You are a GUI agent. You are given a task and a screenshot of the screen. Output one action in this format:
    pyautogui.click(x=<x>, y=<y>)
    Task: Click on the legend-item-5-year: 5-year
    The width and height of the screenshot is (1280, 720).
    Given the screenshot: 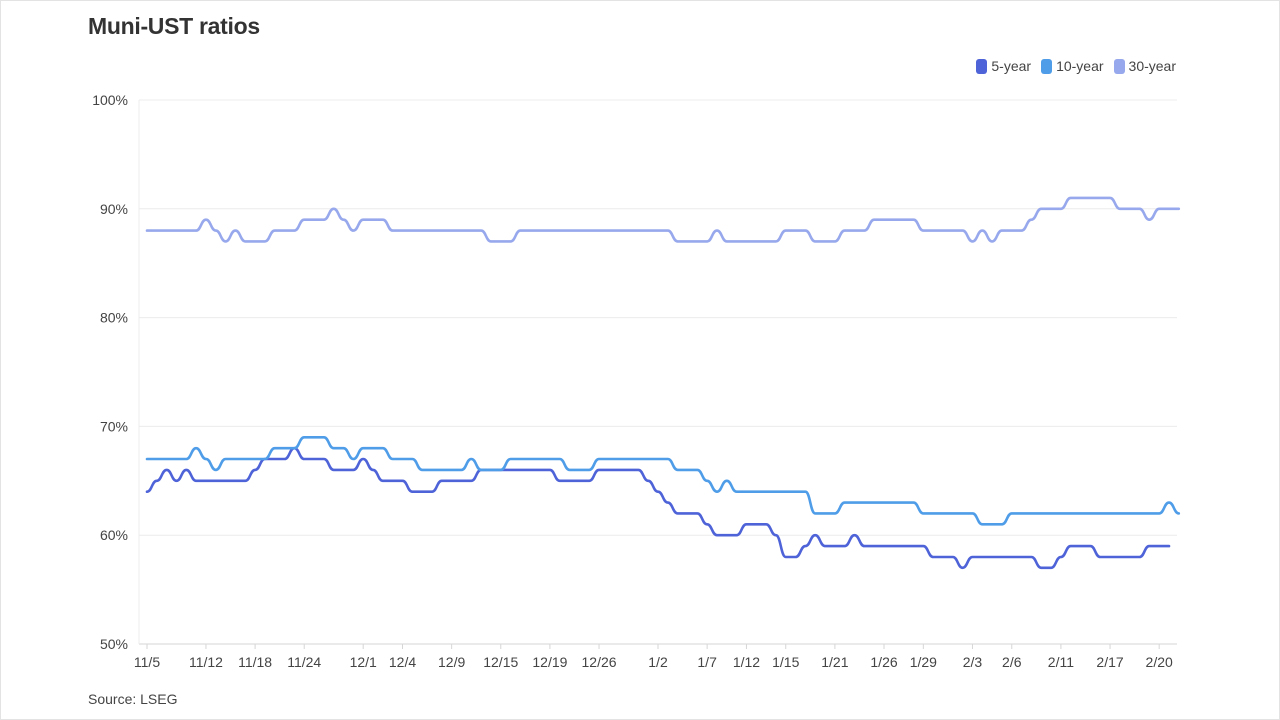 What is the action you would take?
    pyautogui.click(x=1003, y=66)
    